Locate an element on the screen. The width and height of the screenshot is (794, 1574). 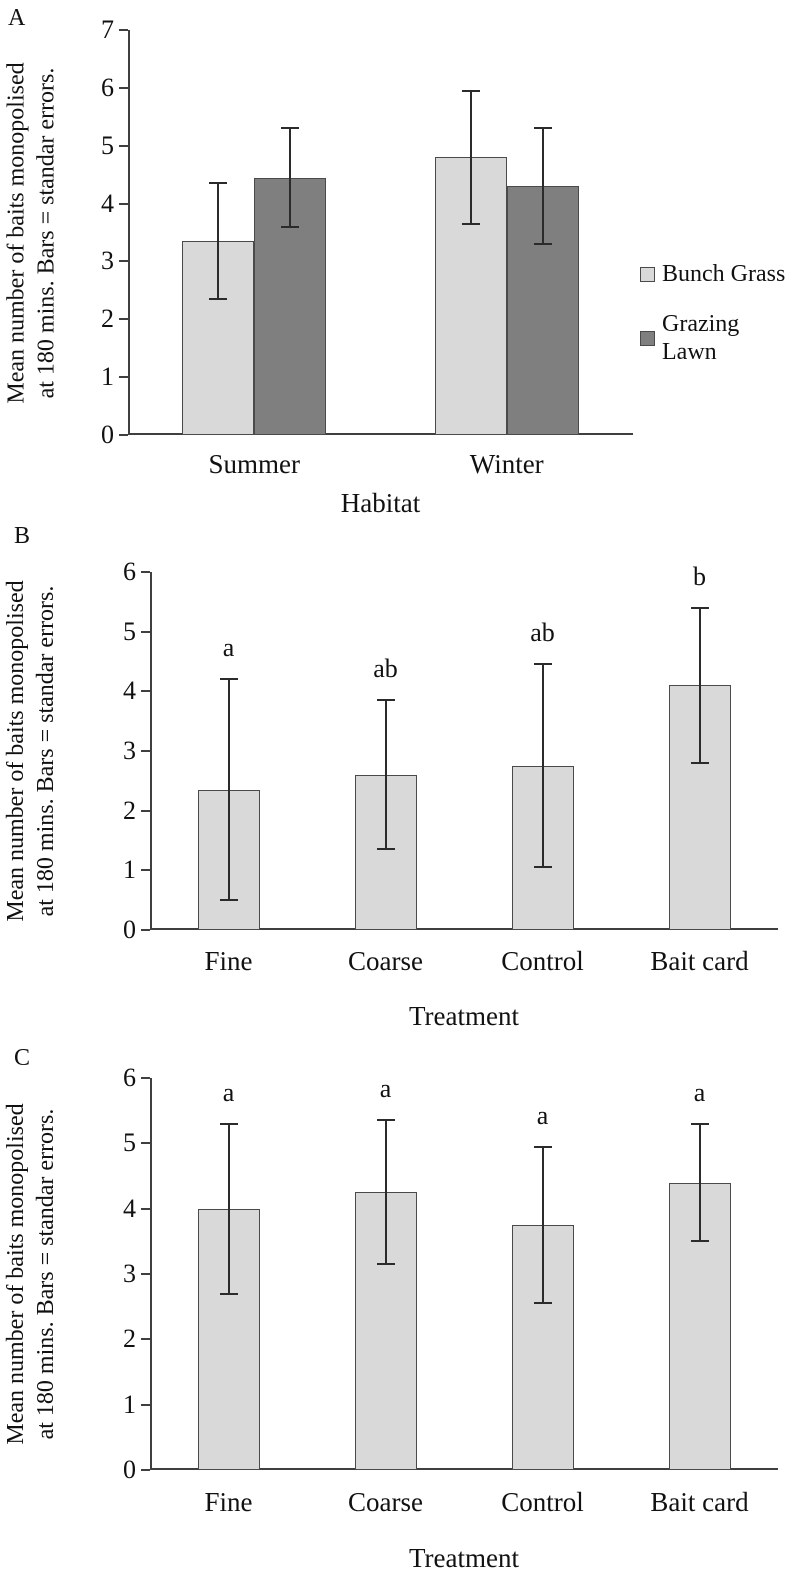
legend-entry: Grazing Lawn is located at coordinates (717, 338).